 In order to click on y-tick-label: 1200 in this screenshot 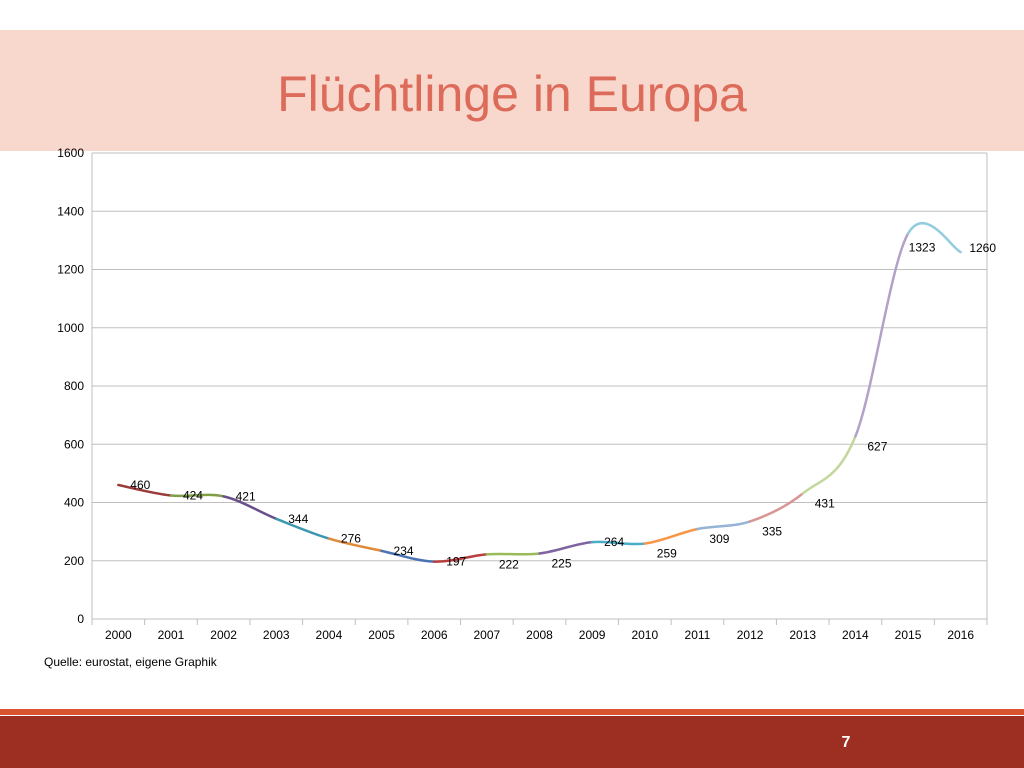, I will do `click(70, 270)`.